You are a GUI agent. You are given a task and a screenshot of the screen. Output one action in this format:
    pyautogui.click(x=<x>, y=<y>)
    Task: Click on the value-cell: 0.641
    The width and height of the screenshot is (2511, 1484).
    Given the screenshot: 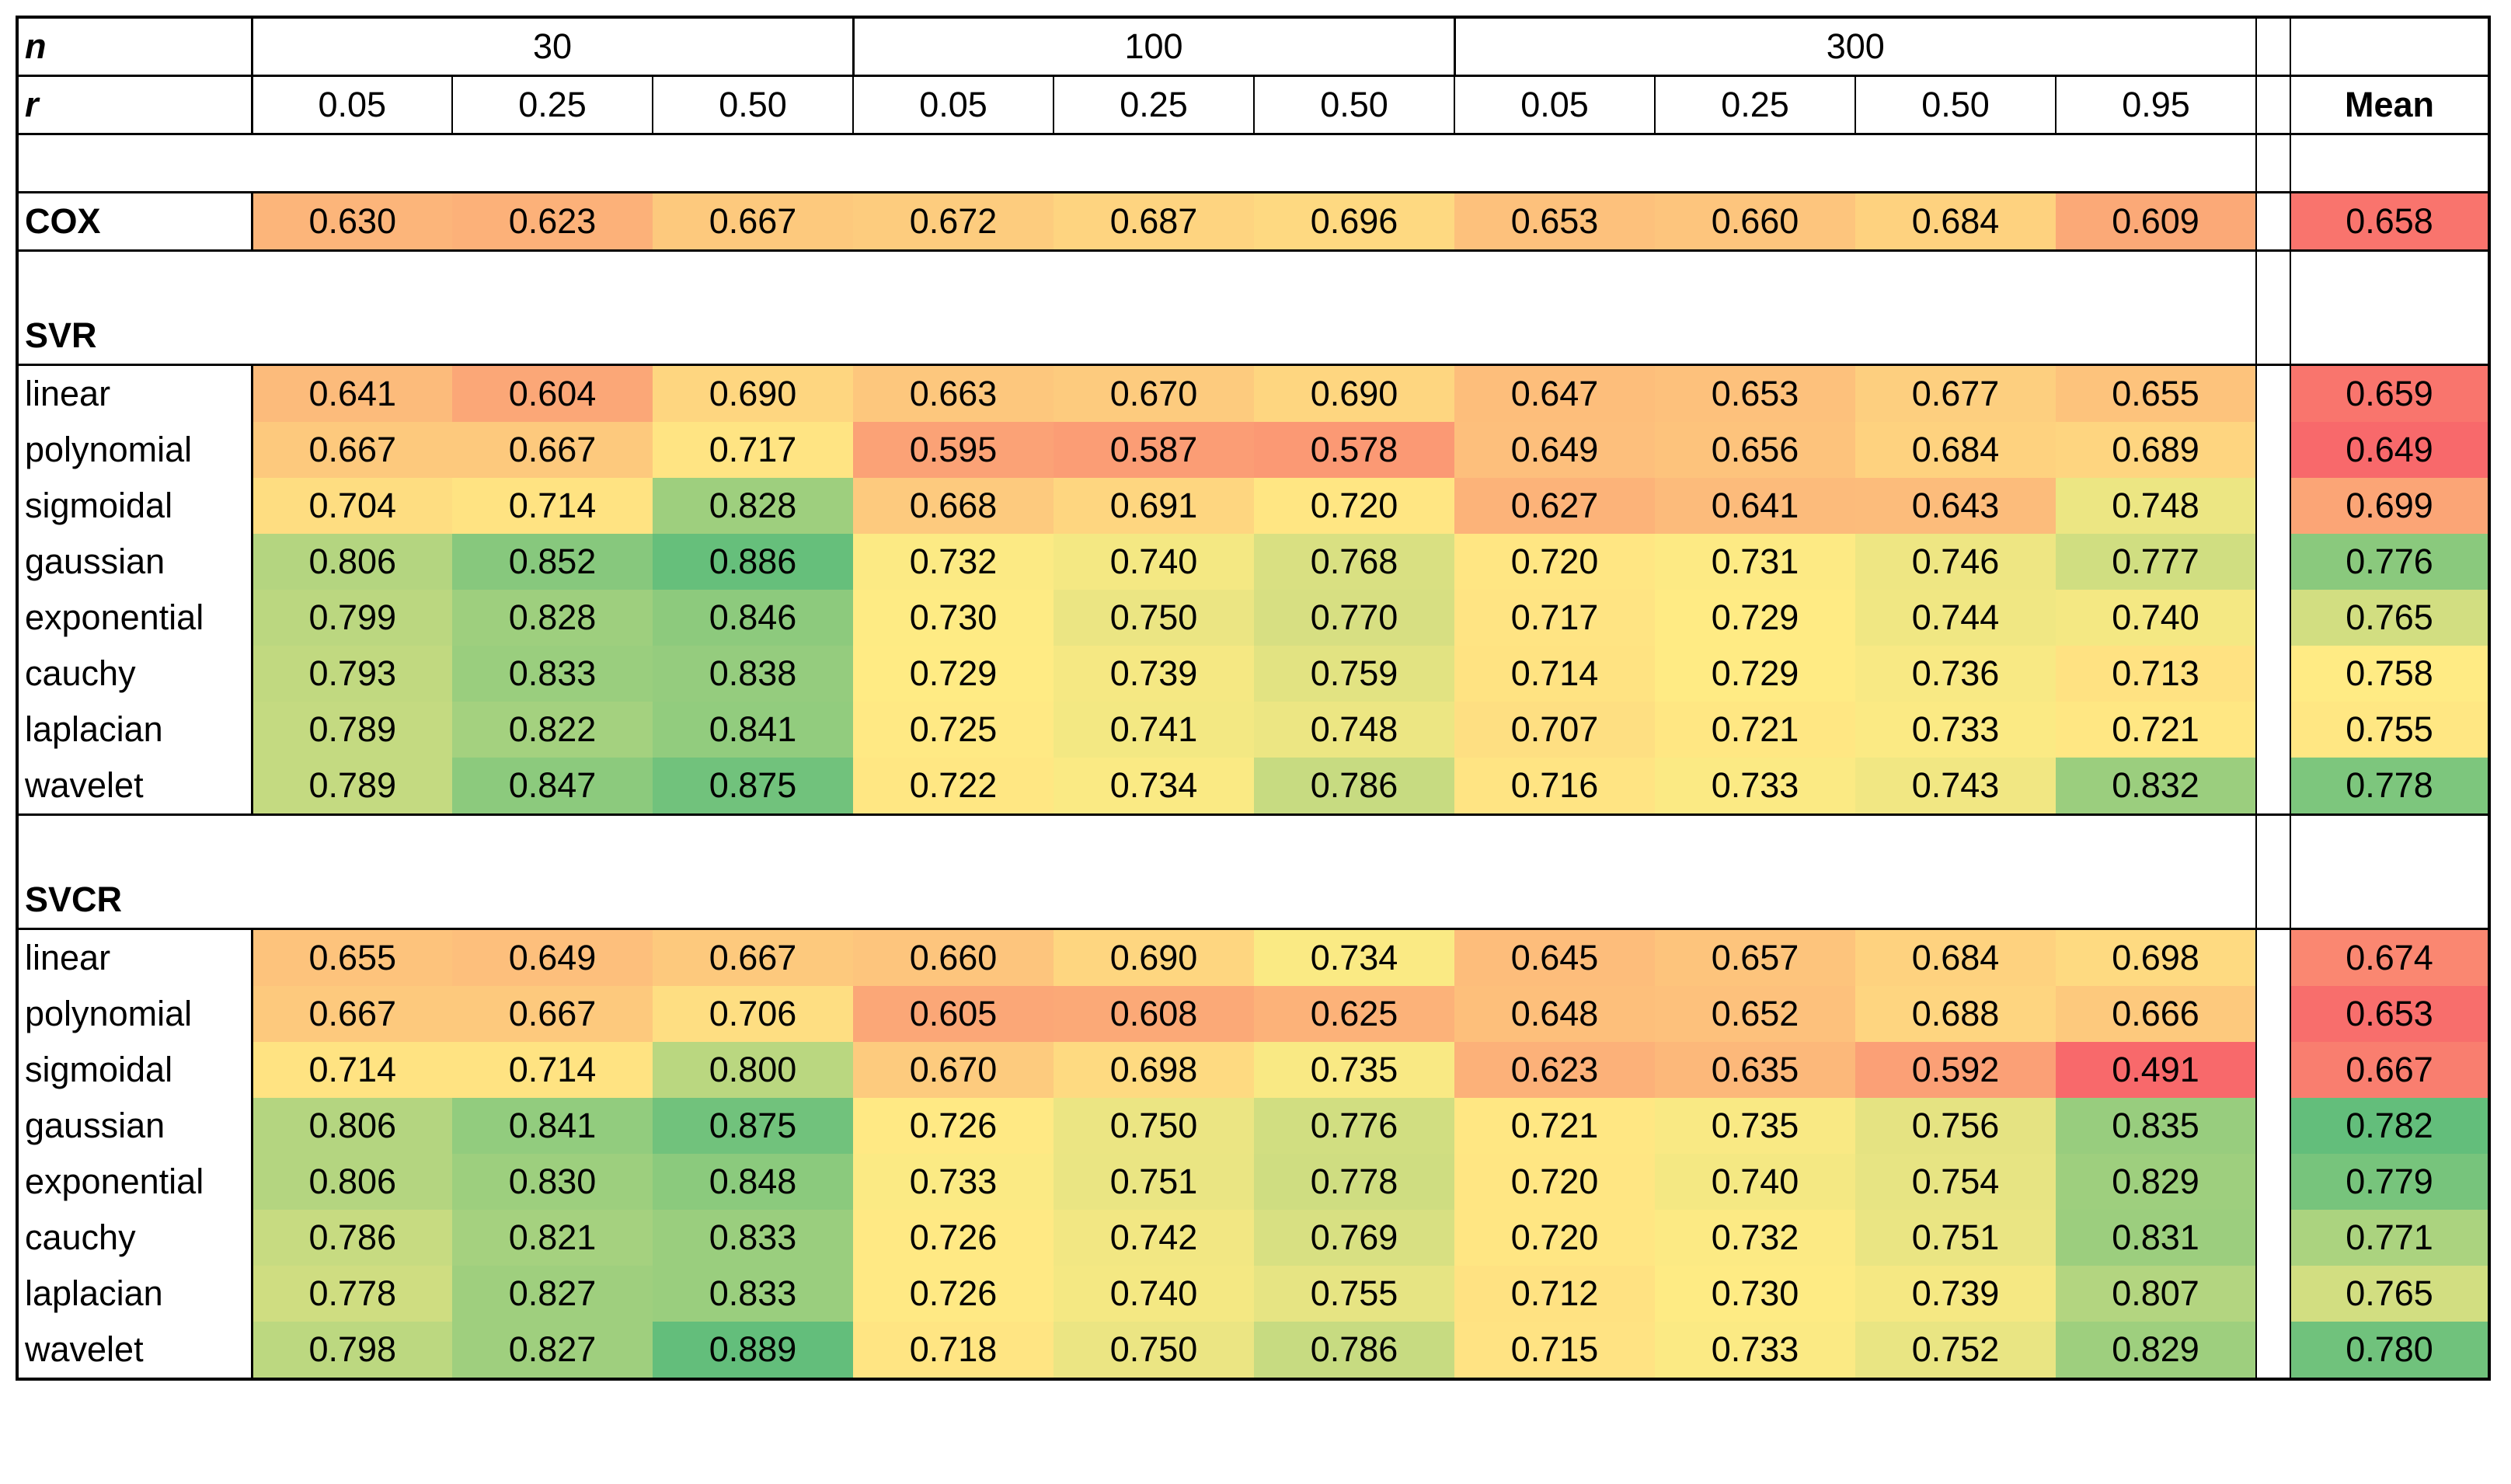 What is the action you would take?
    pyautogui.click(x=1755, y=506)
    